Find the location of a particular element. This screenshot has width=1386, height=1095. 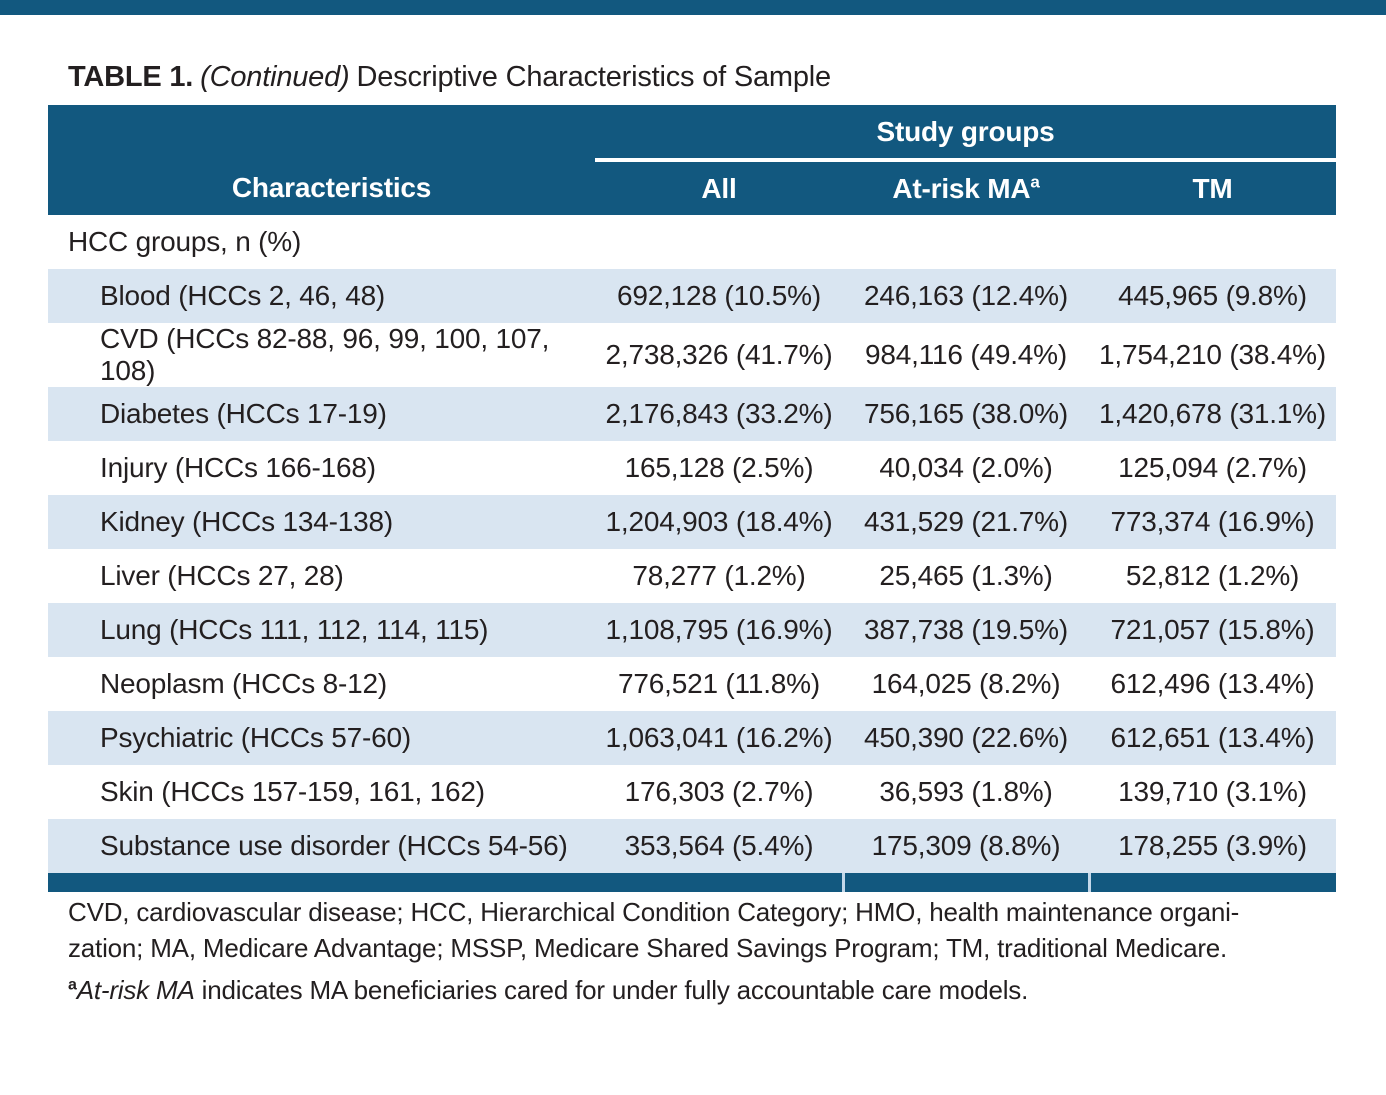

row-label: Blood (HCCs 2, 46, 48) is located at coordinates (243, 295).